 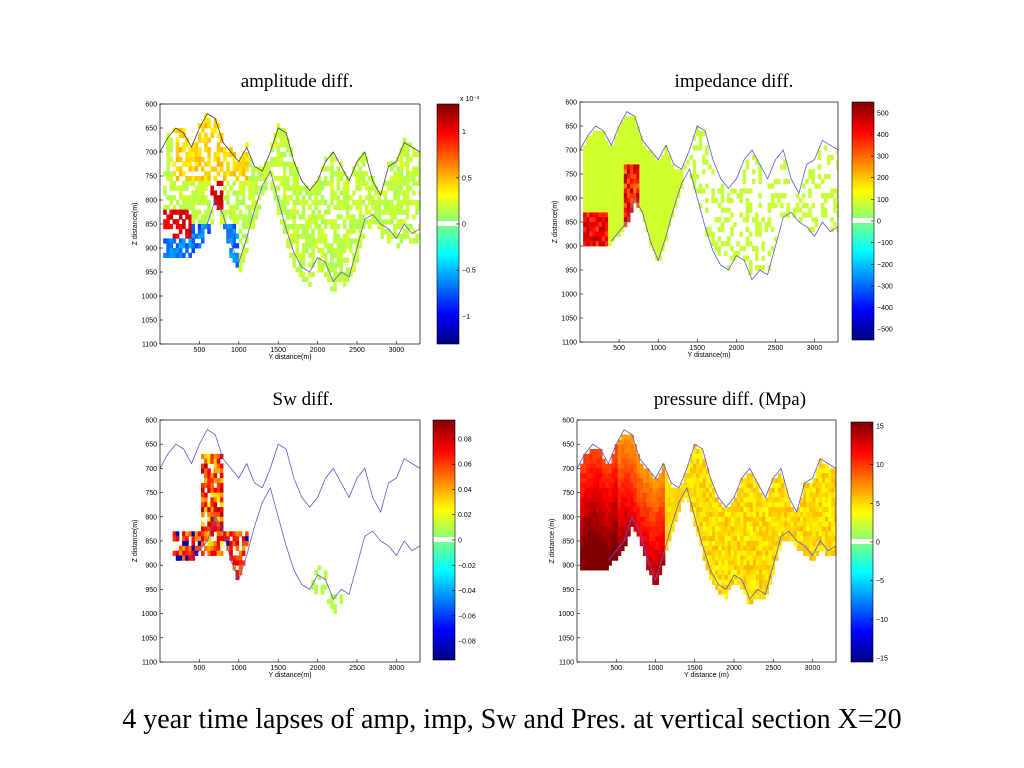 I want to click on colorbar-tick-label: −5, so click(x=880, y=581).